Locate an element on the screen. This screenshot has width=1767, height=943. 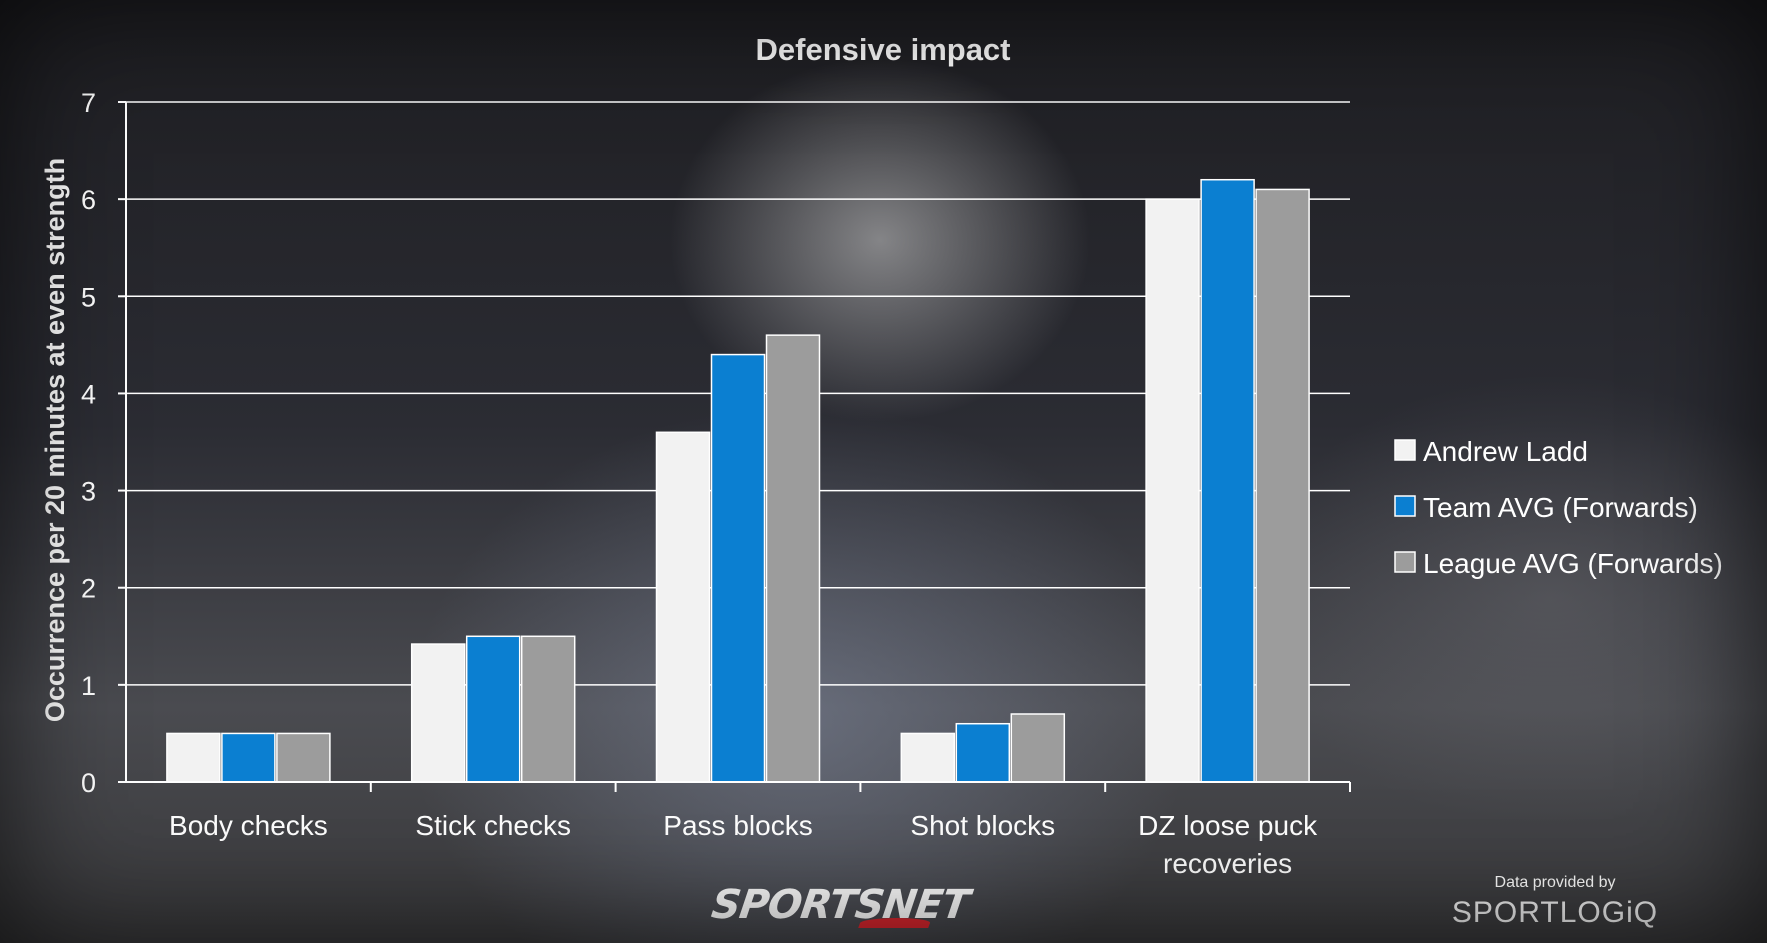
y-axis-ticks: 0 1 2 3 4 5 6 7 is located at coordinates (103, 443).